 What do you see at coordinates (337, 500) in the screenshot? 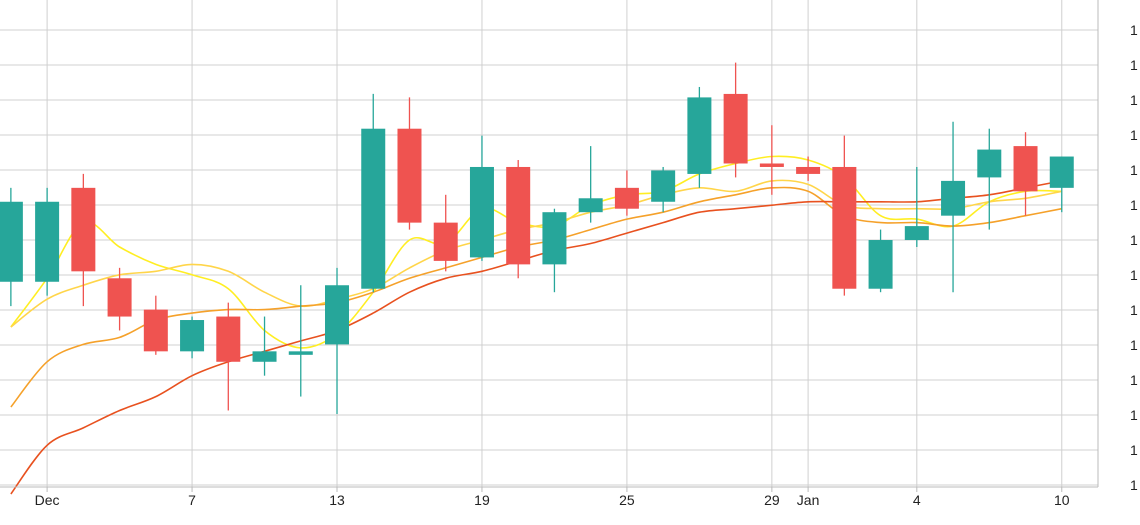
I see `x-tick-label: 13` at bounding box center [337, 500].